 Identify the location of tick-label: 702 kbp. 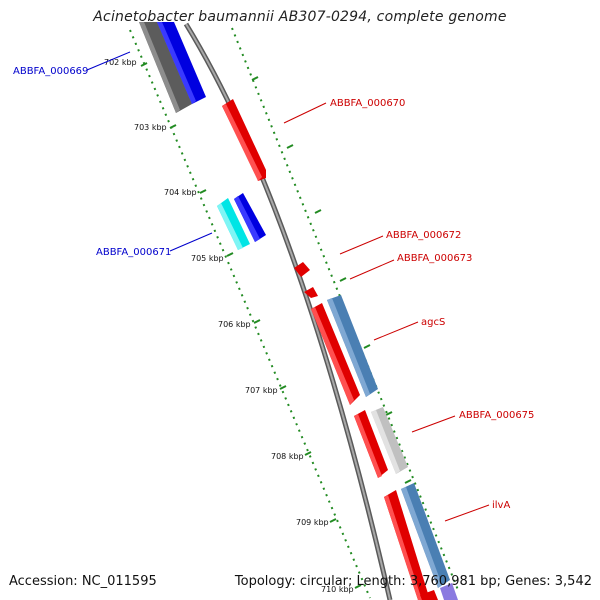
(120, 62).